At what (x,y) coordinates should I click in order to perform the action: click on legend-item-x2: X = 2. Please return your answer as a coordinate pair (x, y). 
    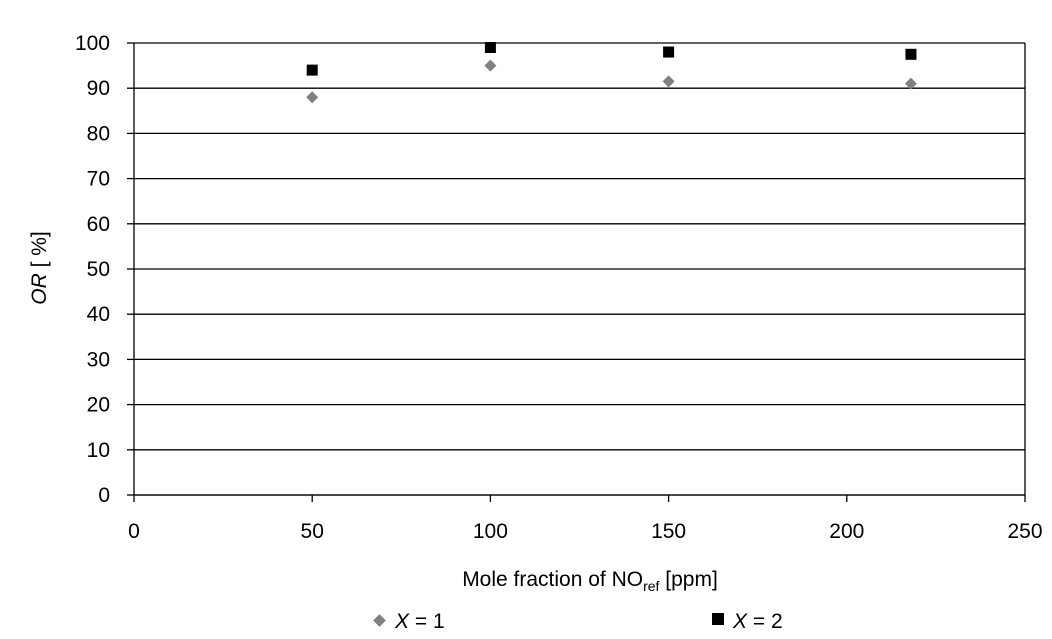
    Looking at the image, I should click on (747, 621).